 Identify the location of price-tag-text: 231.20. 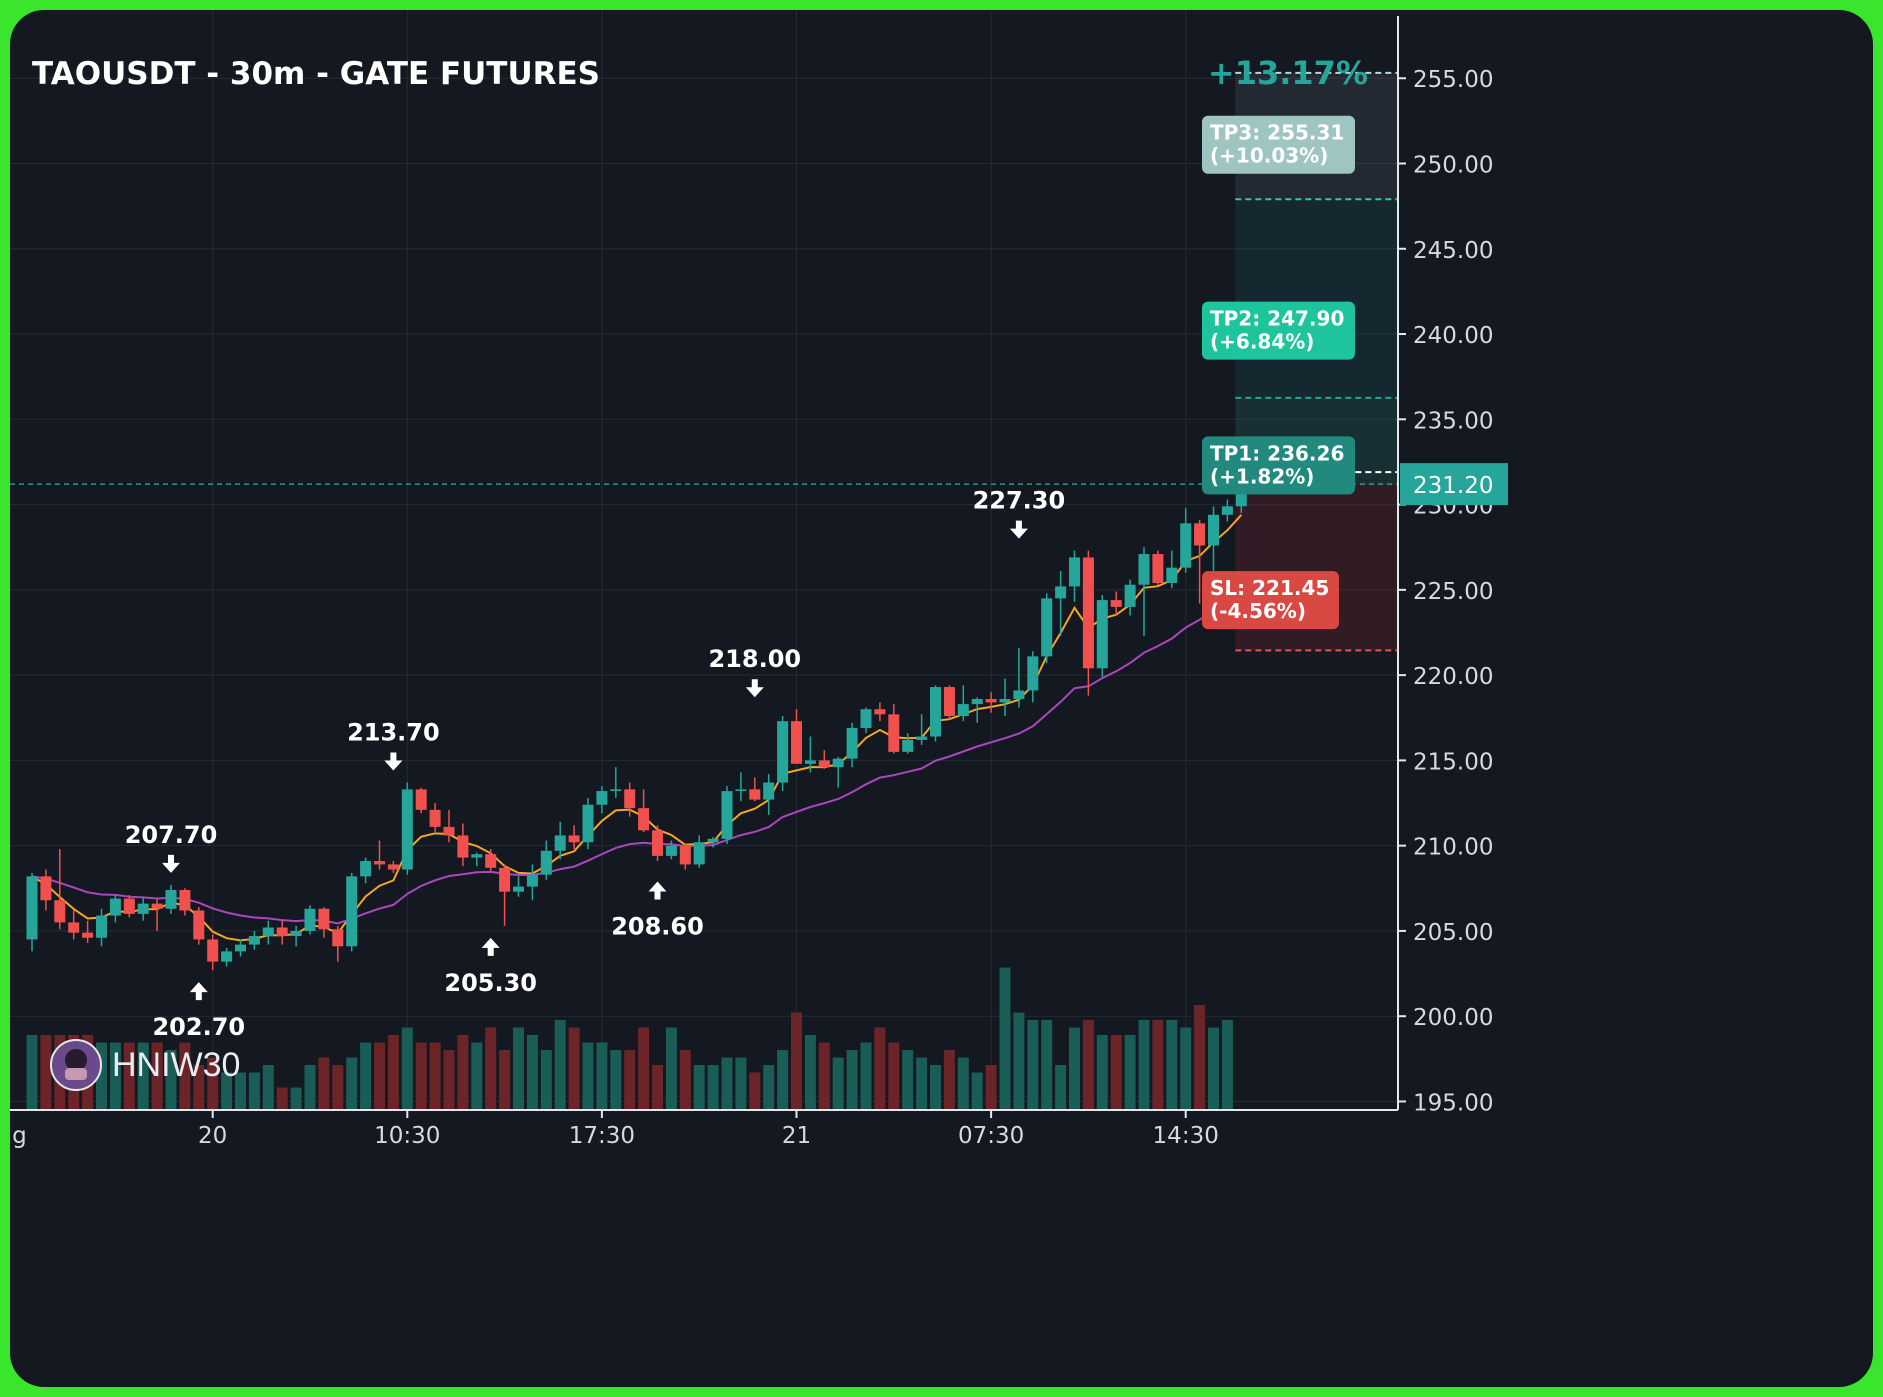
(1453, 486).